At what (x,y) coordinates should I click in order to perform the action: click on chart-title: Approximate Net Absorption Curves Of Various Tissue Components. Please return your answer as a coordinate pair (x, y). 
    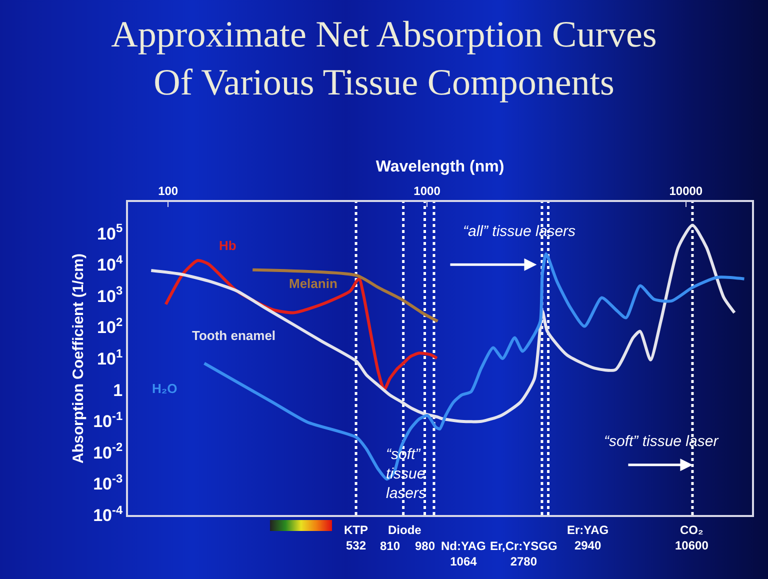
    Looking at the image, I should click on (384, 59).